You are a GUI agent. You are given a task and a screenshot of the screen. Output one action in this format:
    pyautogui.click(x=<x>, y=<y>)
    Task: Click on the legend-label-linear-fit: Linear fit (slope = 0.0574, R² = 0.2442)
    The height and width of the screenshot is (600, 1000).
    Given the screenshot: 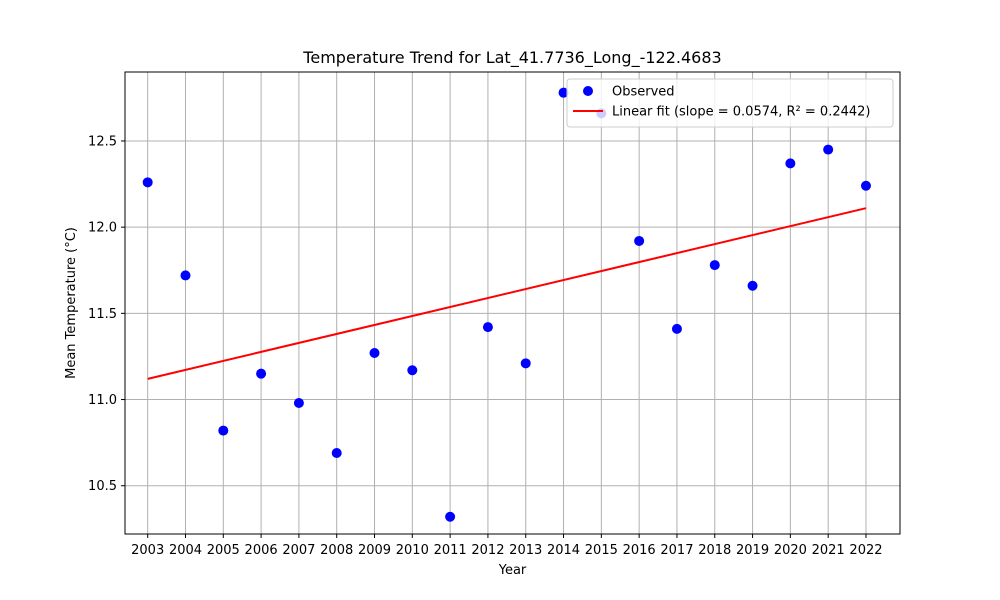 What is the action you would take?
    pyautogui.click(x=741, y=112)
    